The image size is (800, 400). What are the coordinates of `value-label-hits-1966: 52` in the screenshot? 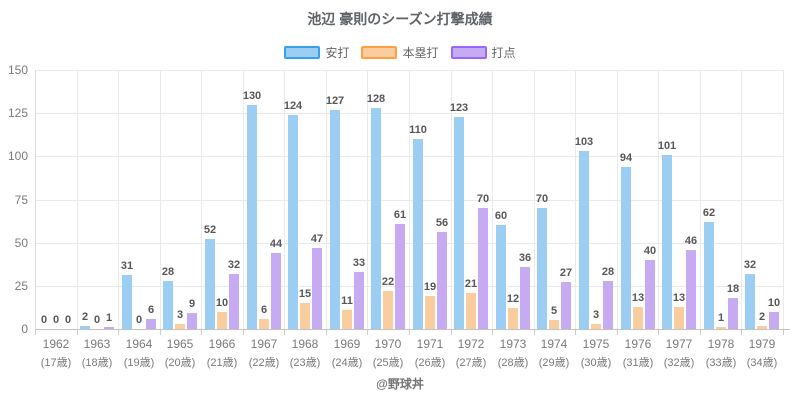 It's located at (210, 230).